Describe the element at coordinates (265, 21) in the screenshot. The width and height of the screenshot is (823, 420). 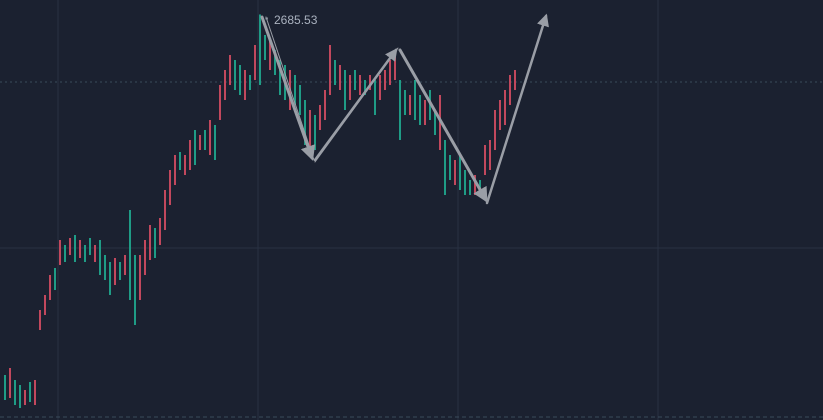
I see `marker-icon: ·''` at that location.